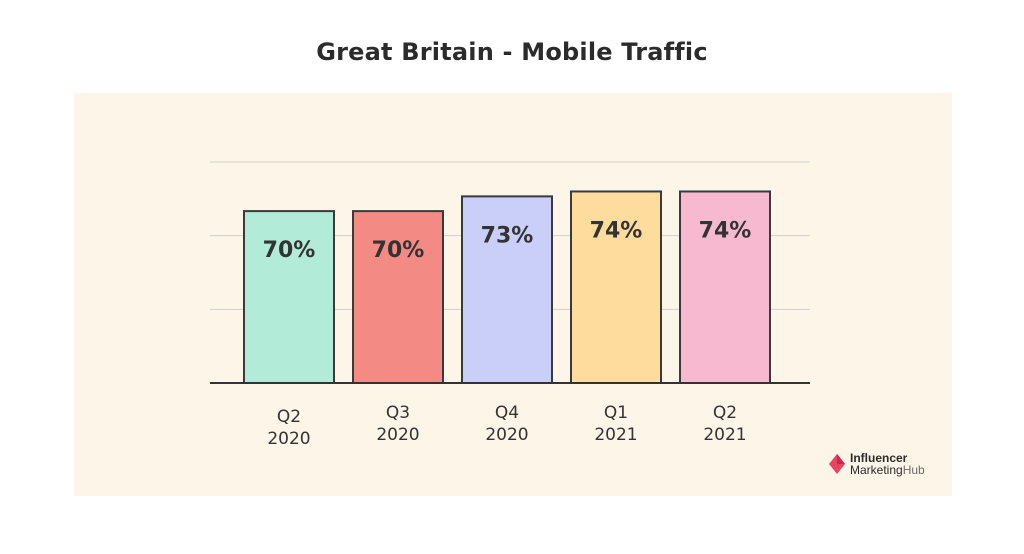 The height and width of the screenshot is (554, 1024). What do you see at coordinates (397, 435) in the screenshot?
I see `x-tick-label-1-1: 2020` at bounding box center [397, 435].